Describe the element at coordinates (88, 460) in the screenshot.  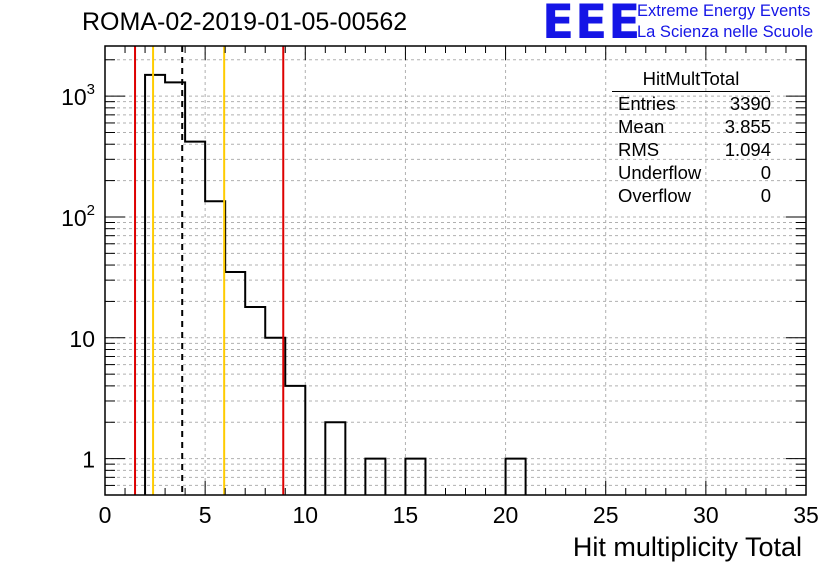
I see `y-tick-label: 1` at that location.